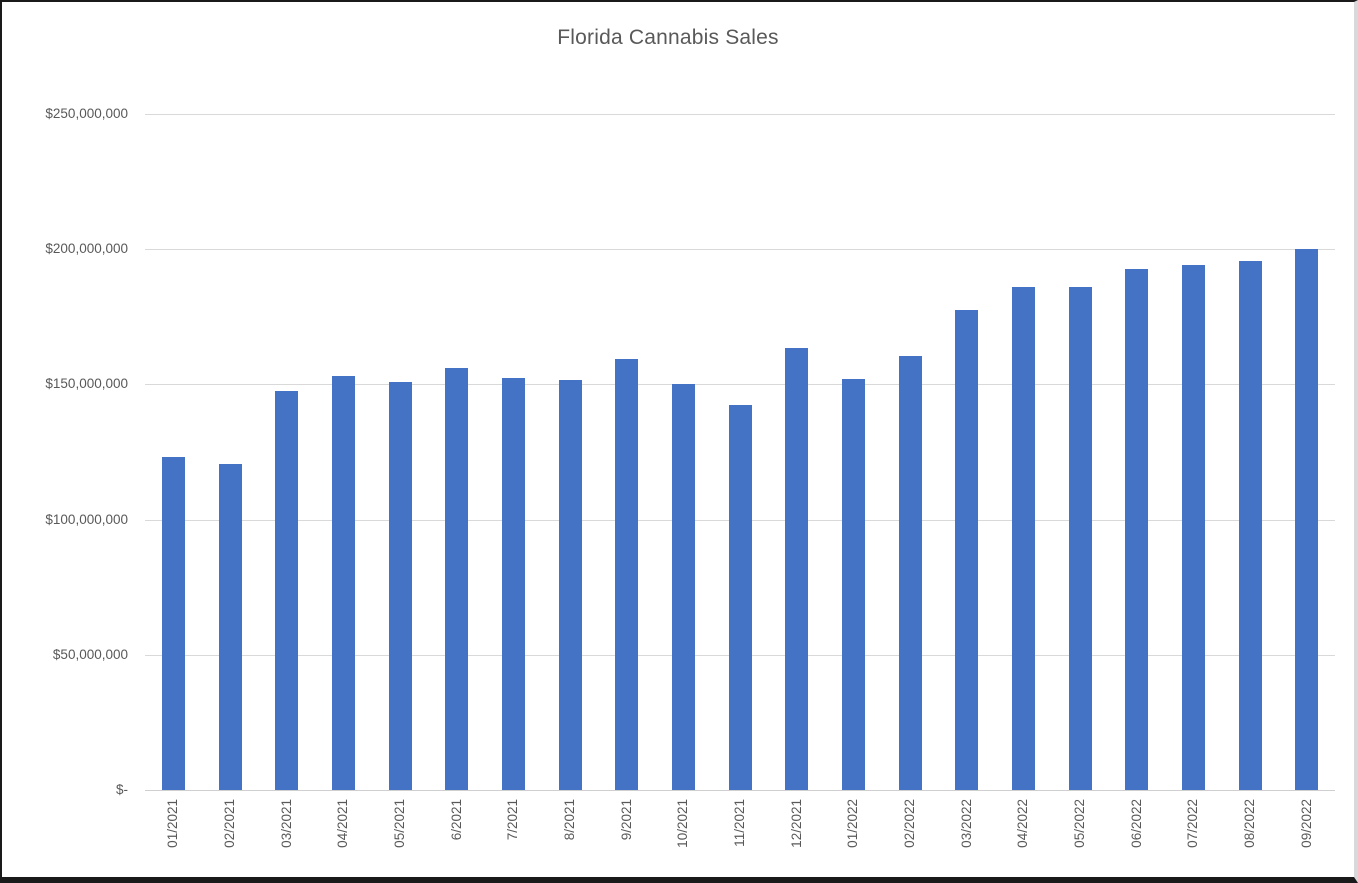 The image size is (1358, 883). I want to click on x-tick-label: 01/2022, so click(853, 835).